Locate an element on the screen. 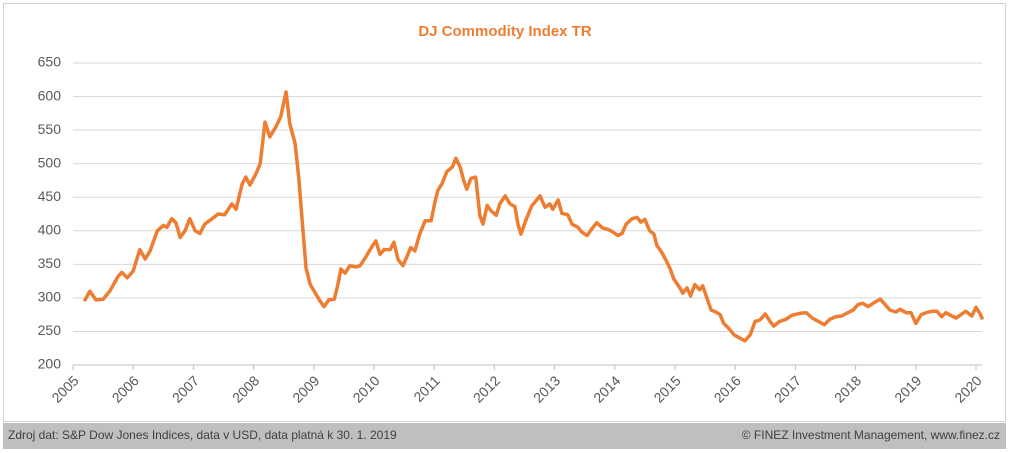 The width and height of the screenshot is (1009, 453). y-tick-label: 450 is located at coordinates (50, 196).